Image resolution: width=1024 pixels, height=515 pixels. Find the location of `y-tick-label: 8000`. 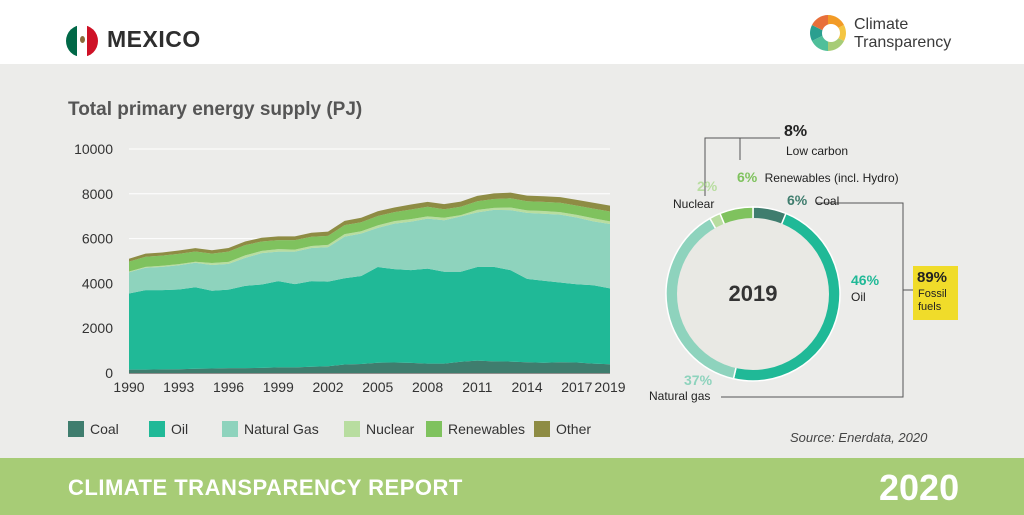

y-tick-label: 8000 is located at coordinates (97, 194).